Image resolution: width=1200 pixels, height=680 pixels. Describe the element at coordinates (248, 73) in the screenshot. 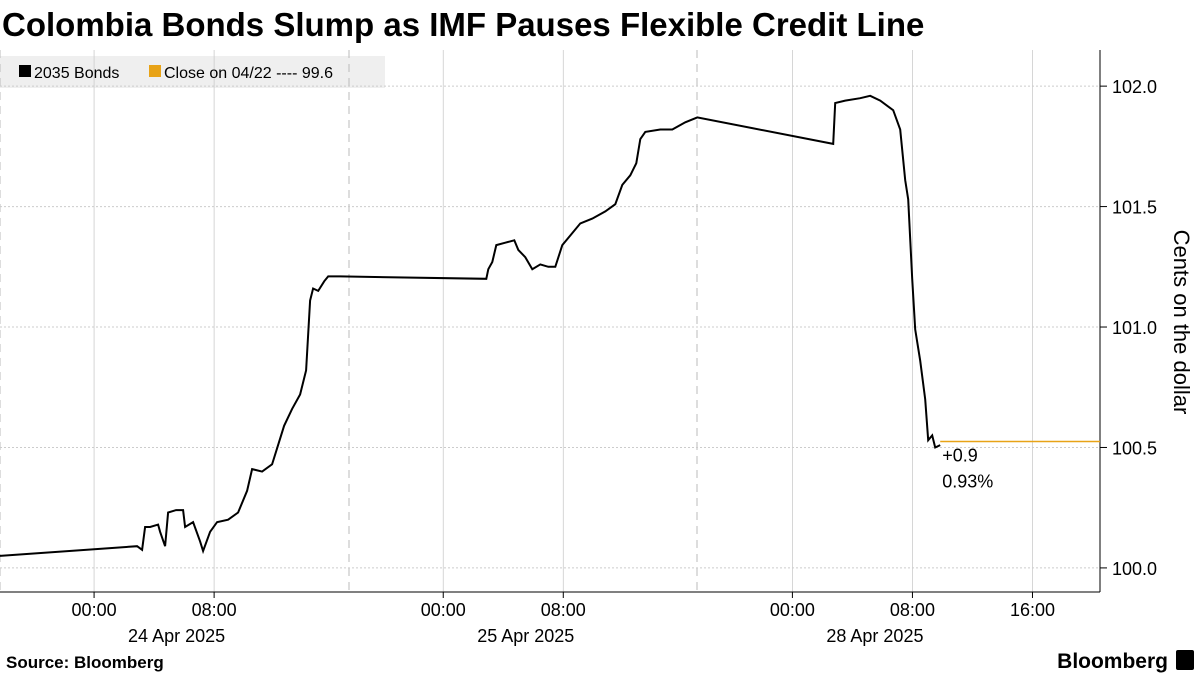

I see `legend-label: Close on 04/22 ---- 99.6` at that location.